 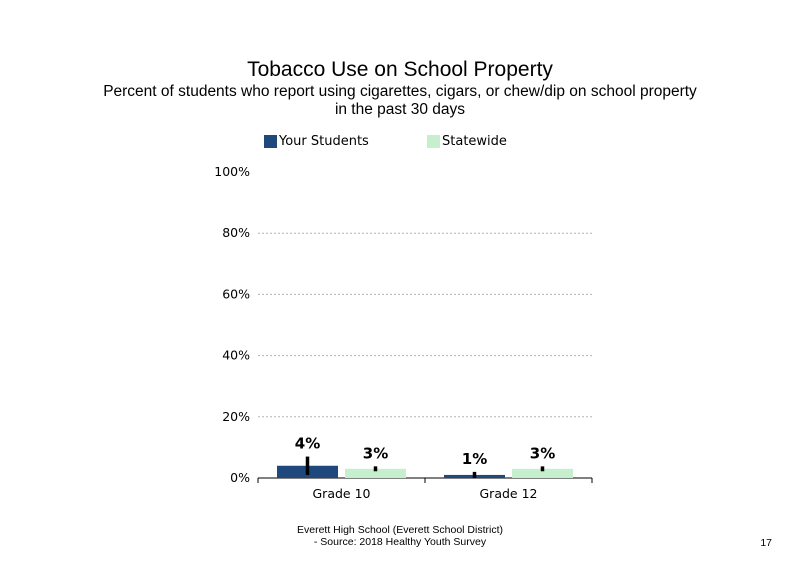 I want to click on y-tick-label-100: 100%, so click(x=232, y=171).